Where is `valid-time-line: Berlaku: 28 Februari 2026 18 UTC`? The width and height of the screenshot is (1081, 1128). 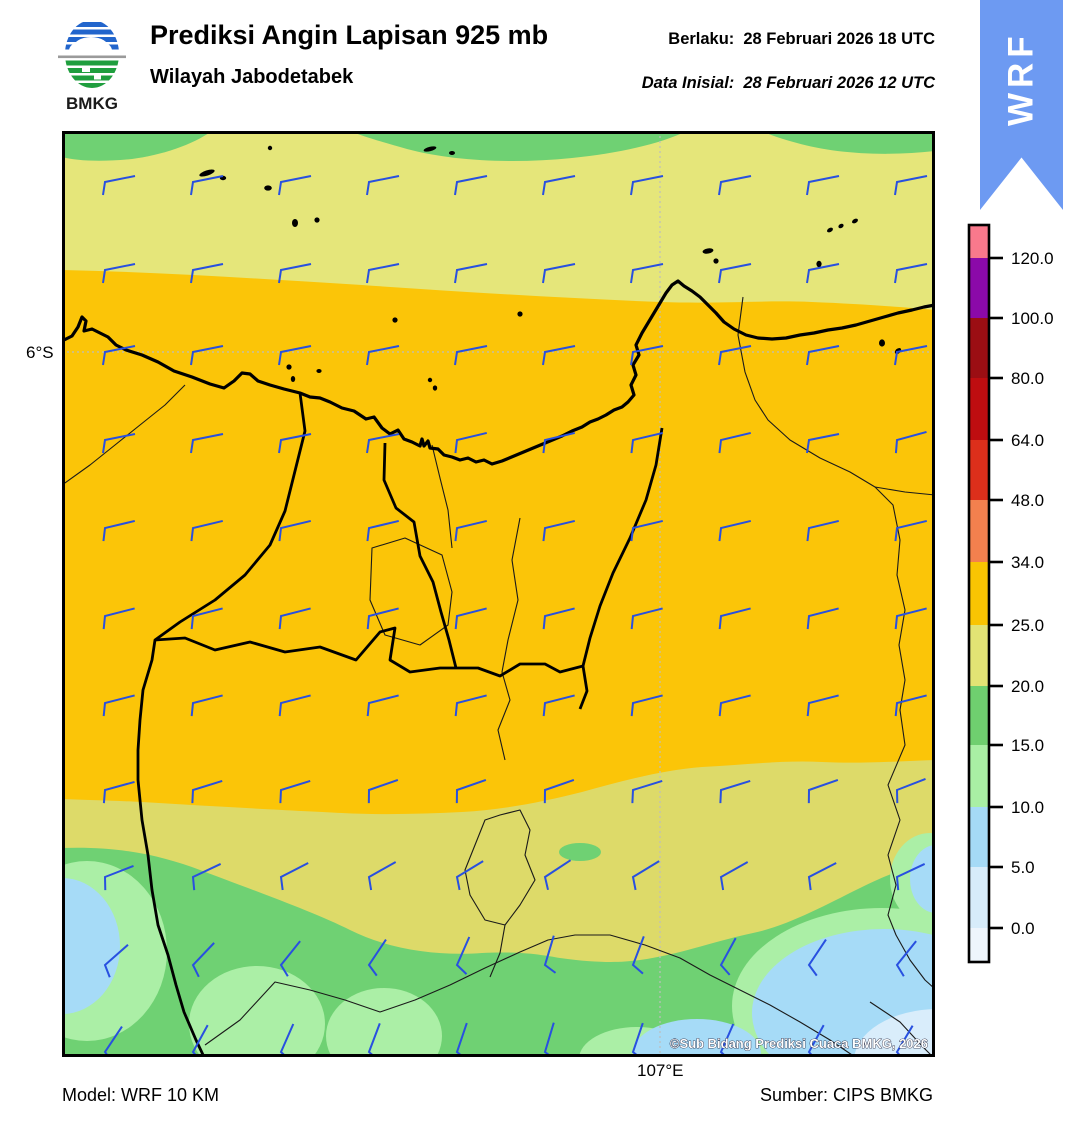
valid-time-line: Berlaku: 28 Februari 2026 18 UTC is located at coordinates (801, 39).